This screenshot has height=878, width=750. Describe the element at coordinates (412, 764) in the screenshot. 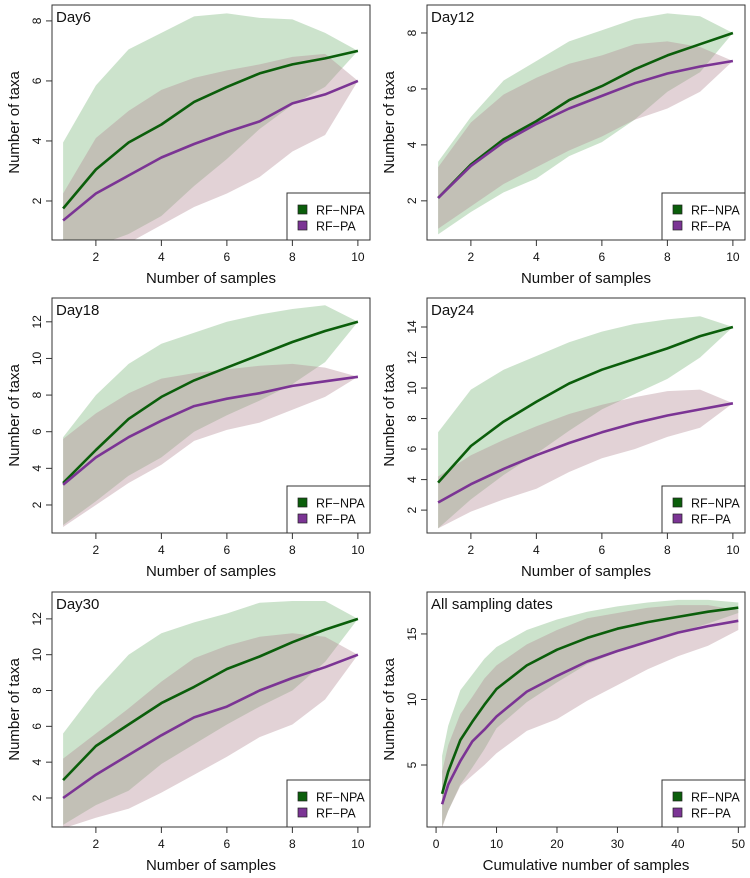

I see `y-tick-label: 5` at that location.